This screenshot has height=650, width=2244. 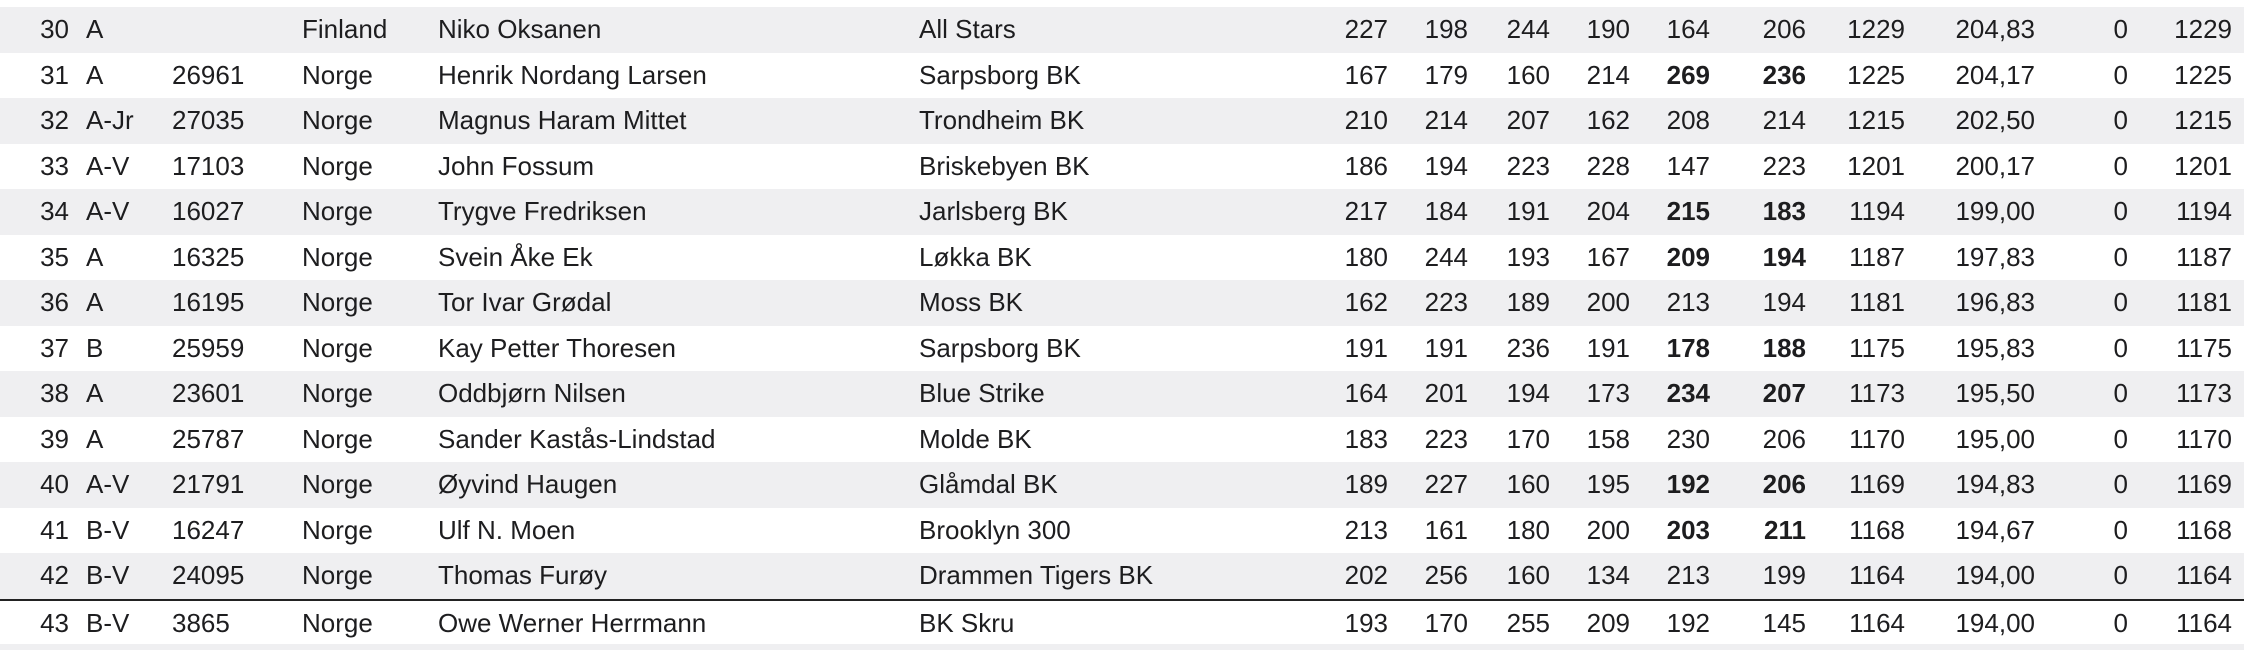 I want to click on rank-cell: 31, so click(x=54, y=74).